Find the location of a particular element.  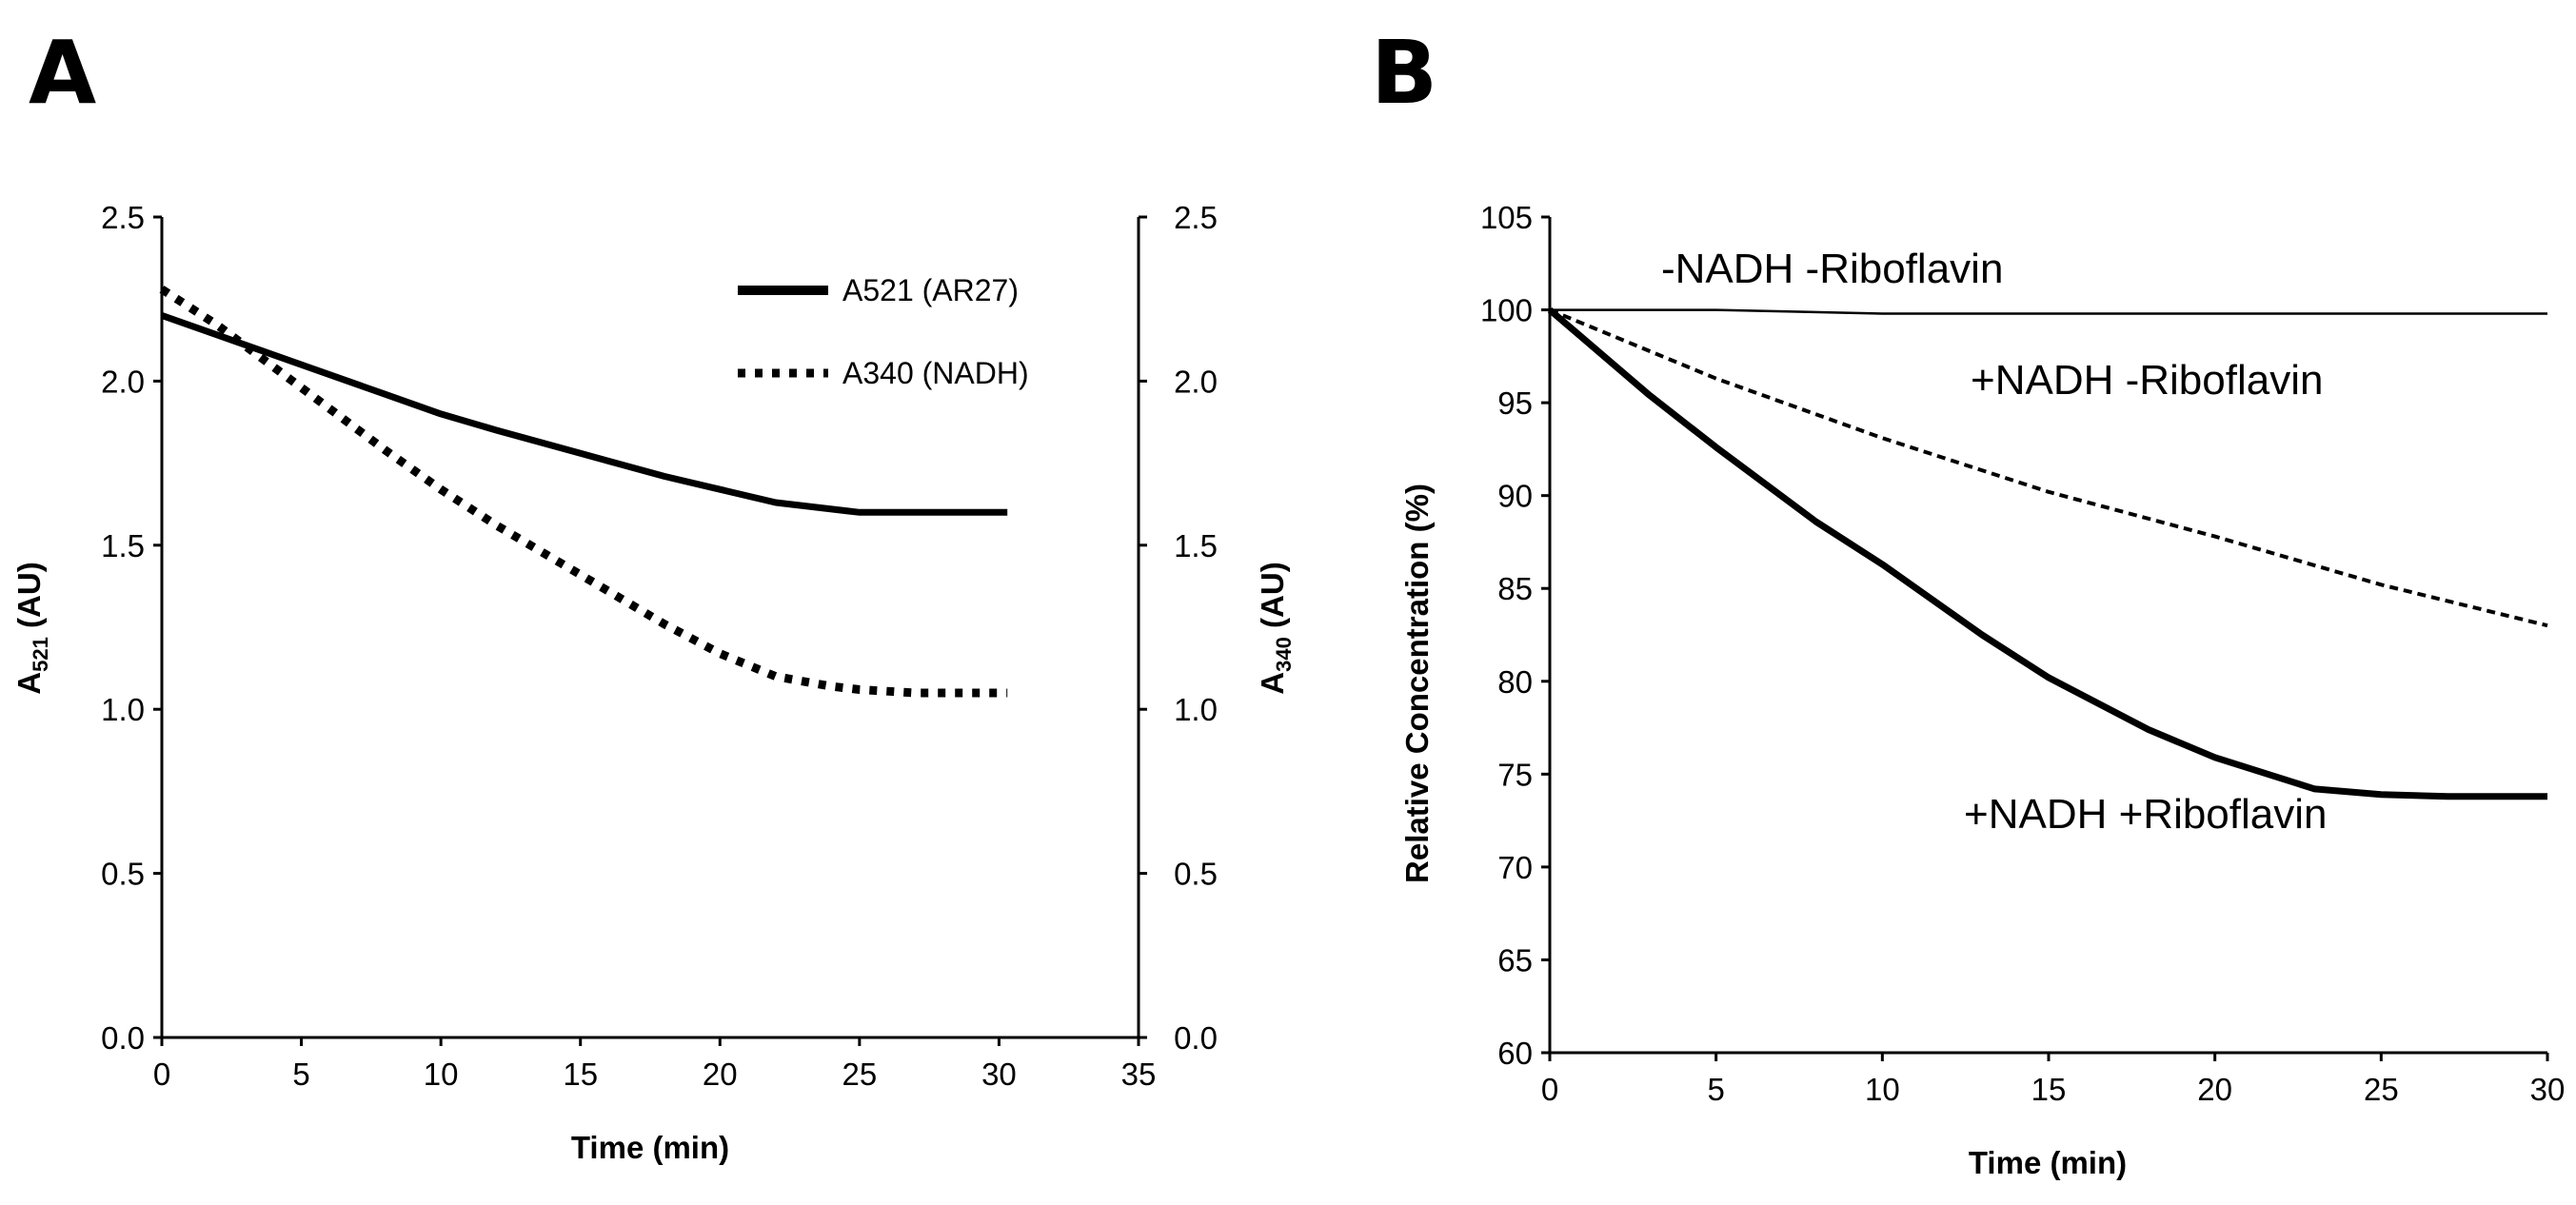

panel-b-x-axis-title: Time (min) is located at coordinates (2048, 1163).